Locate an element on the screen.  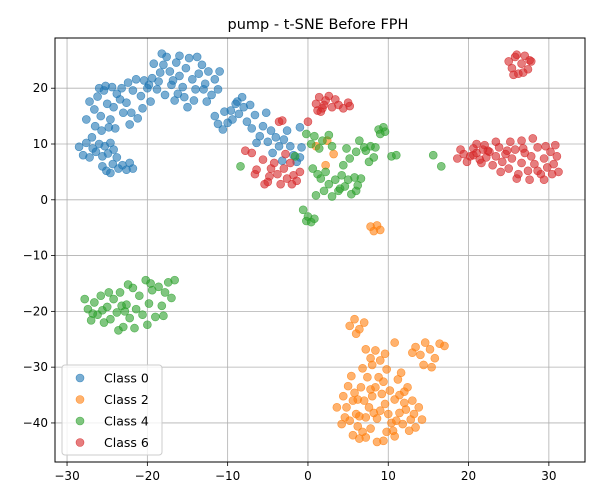
legend-frame is located at coordinates (112, 410).